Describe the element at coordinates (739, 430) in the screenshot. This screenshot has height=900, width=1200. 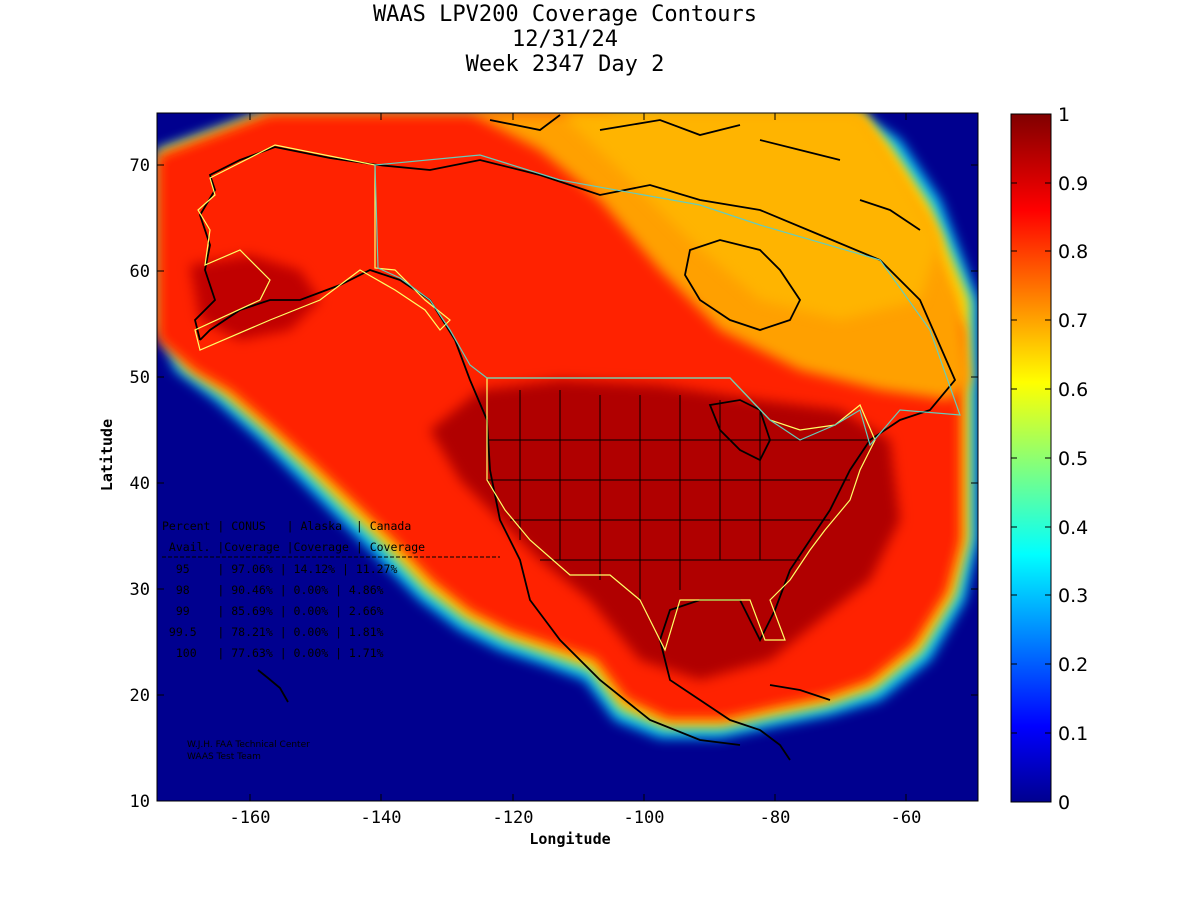
I see `great-lakes` at that location.